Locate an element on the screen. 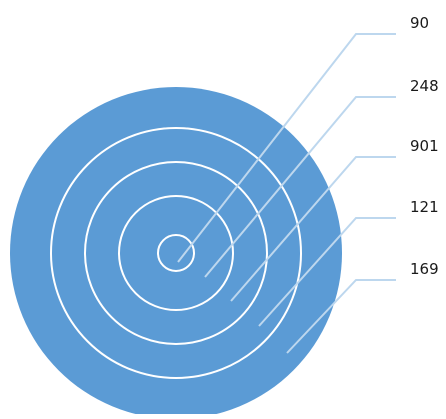 The image size is (446, 419). callout-label-5: 169 is located at coordinates (424, 269).